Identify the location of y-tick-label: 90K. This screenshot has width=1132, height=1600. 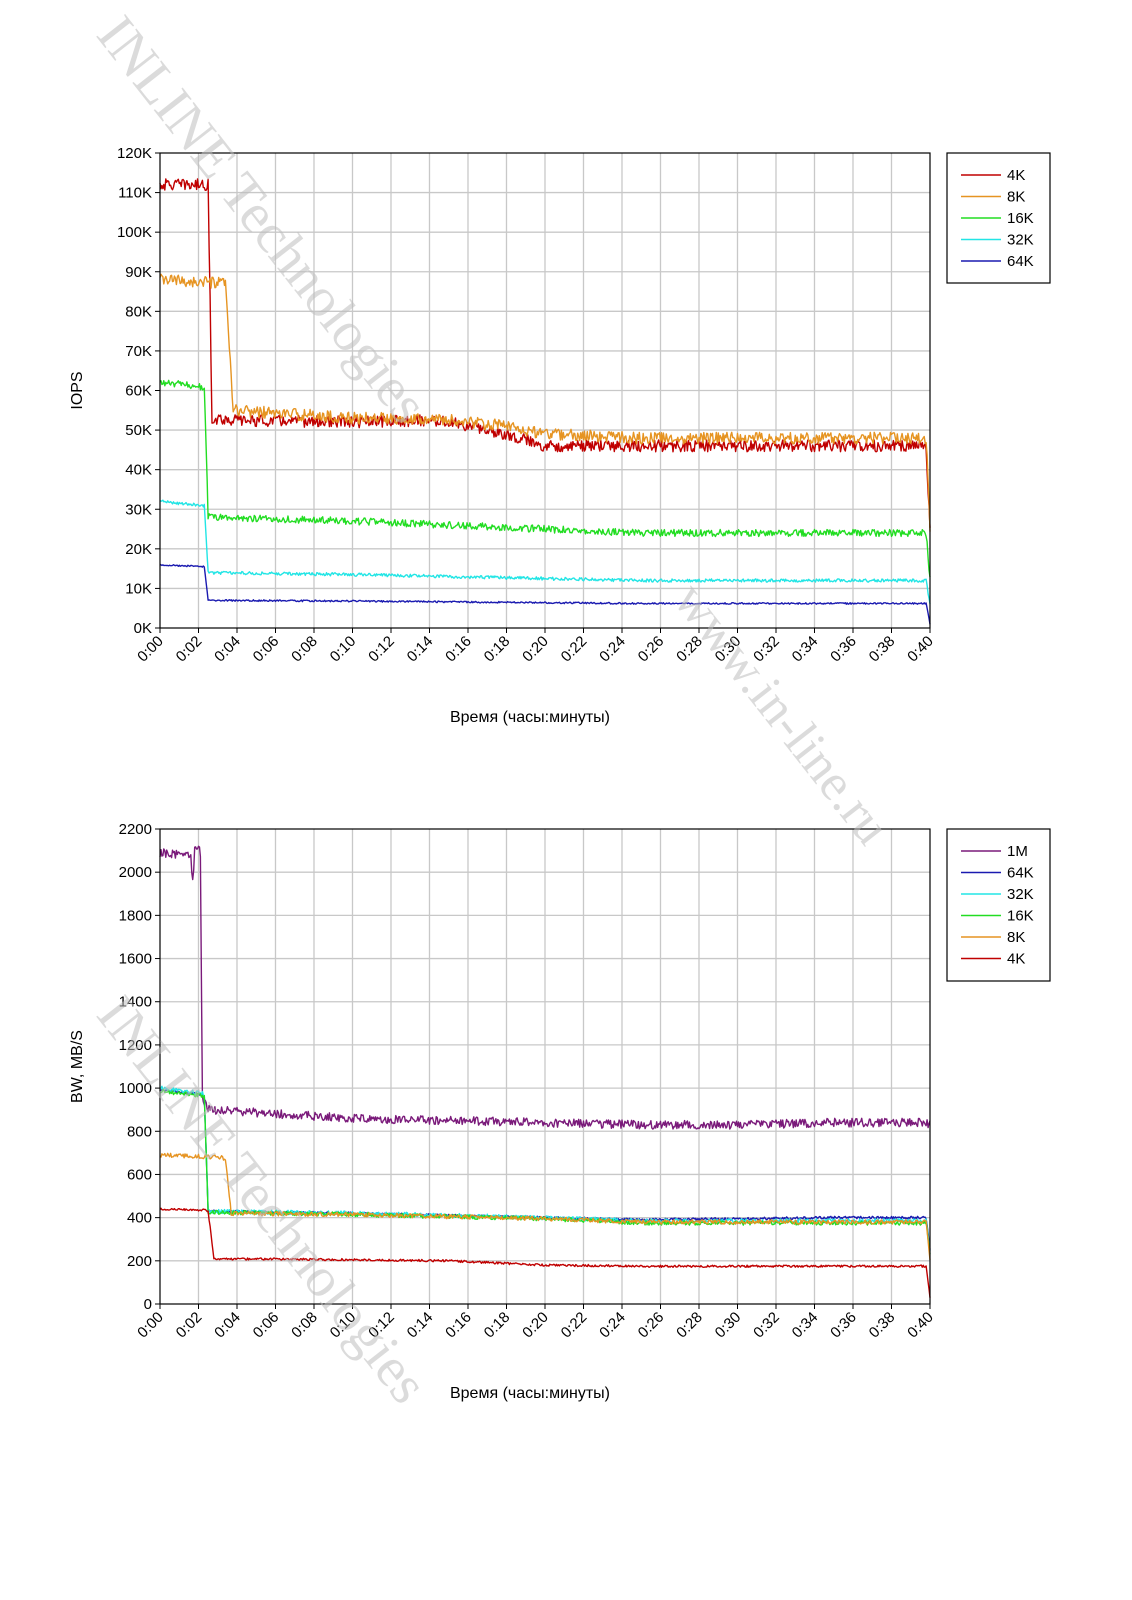
(138, 272).